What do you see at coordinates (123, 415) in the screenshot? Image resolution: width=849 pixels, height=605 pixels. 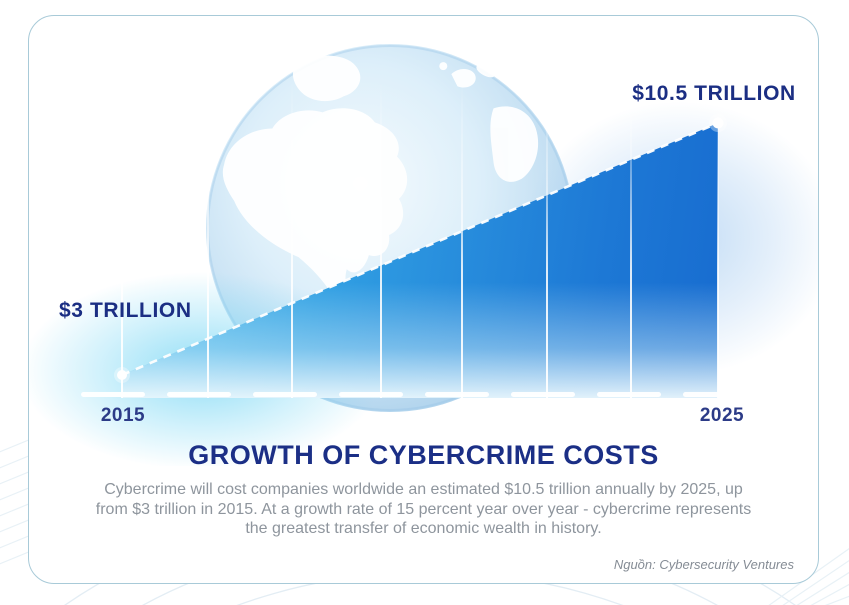 I see `year-start-label: 2015` at bounding box center [123, 415].